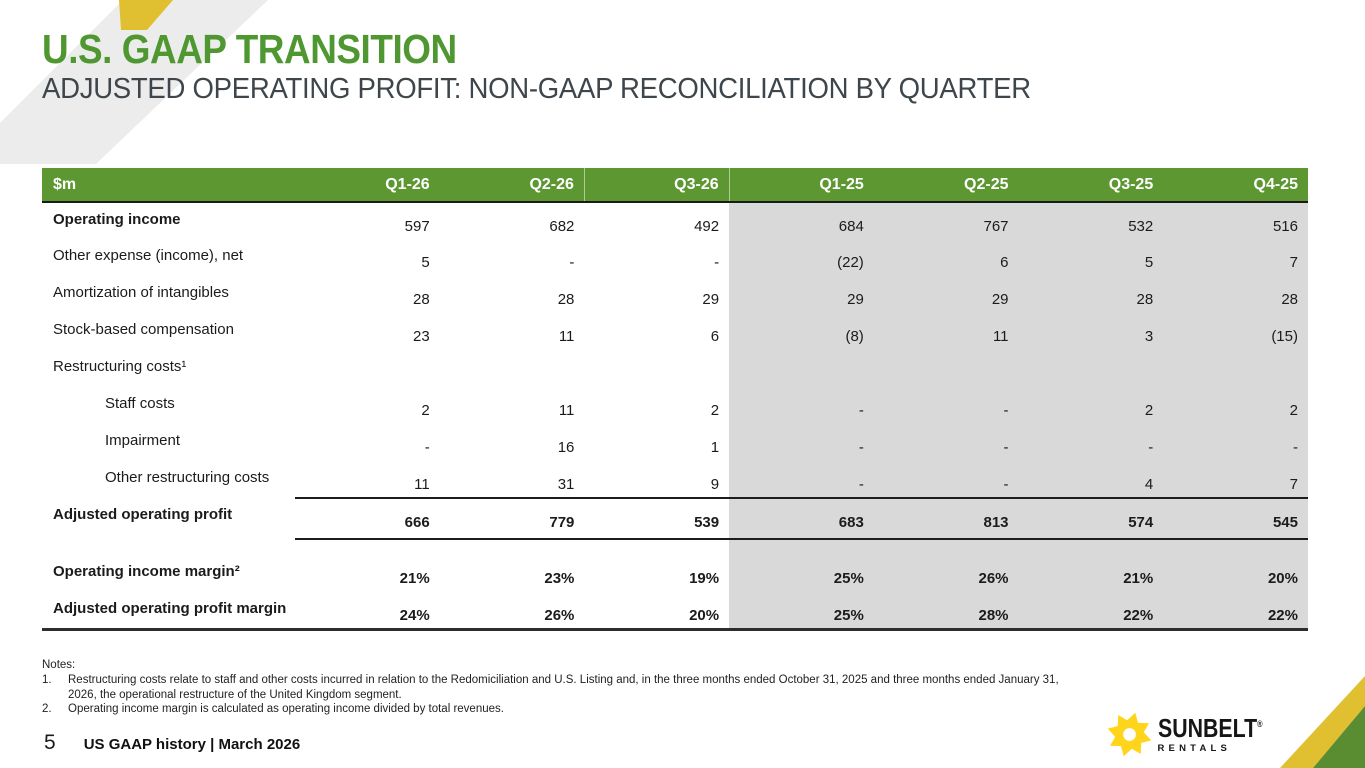  Describe the element at coordinates (675, 405) in the screenshot. I see `table-row: Staff costs 2 11 2- -2 2` at that location.